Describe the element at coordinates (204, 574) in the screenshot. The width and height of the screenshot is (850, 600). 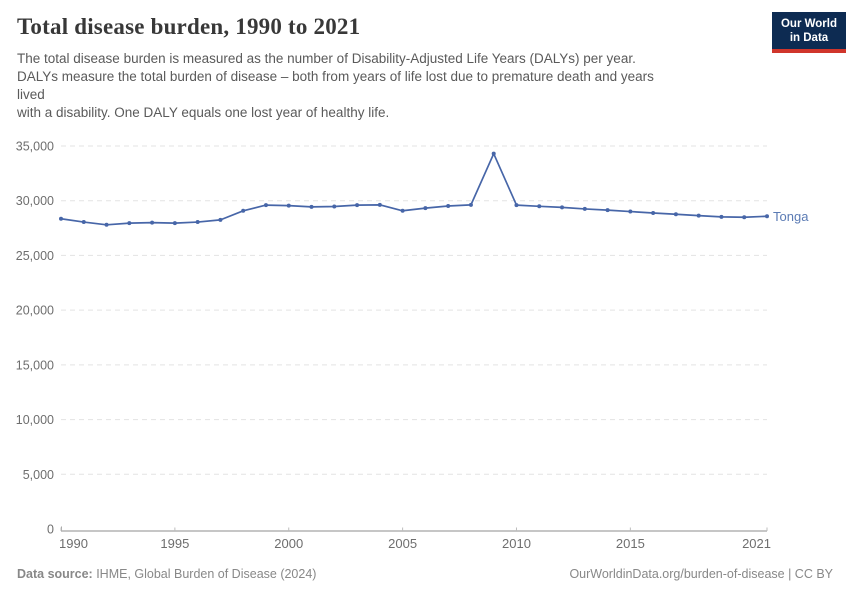
I see `data-source-text: IHME, Global Burden of Disease (2024)` at that location.